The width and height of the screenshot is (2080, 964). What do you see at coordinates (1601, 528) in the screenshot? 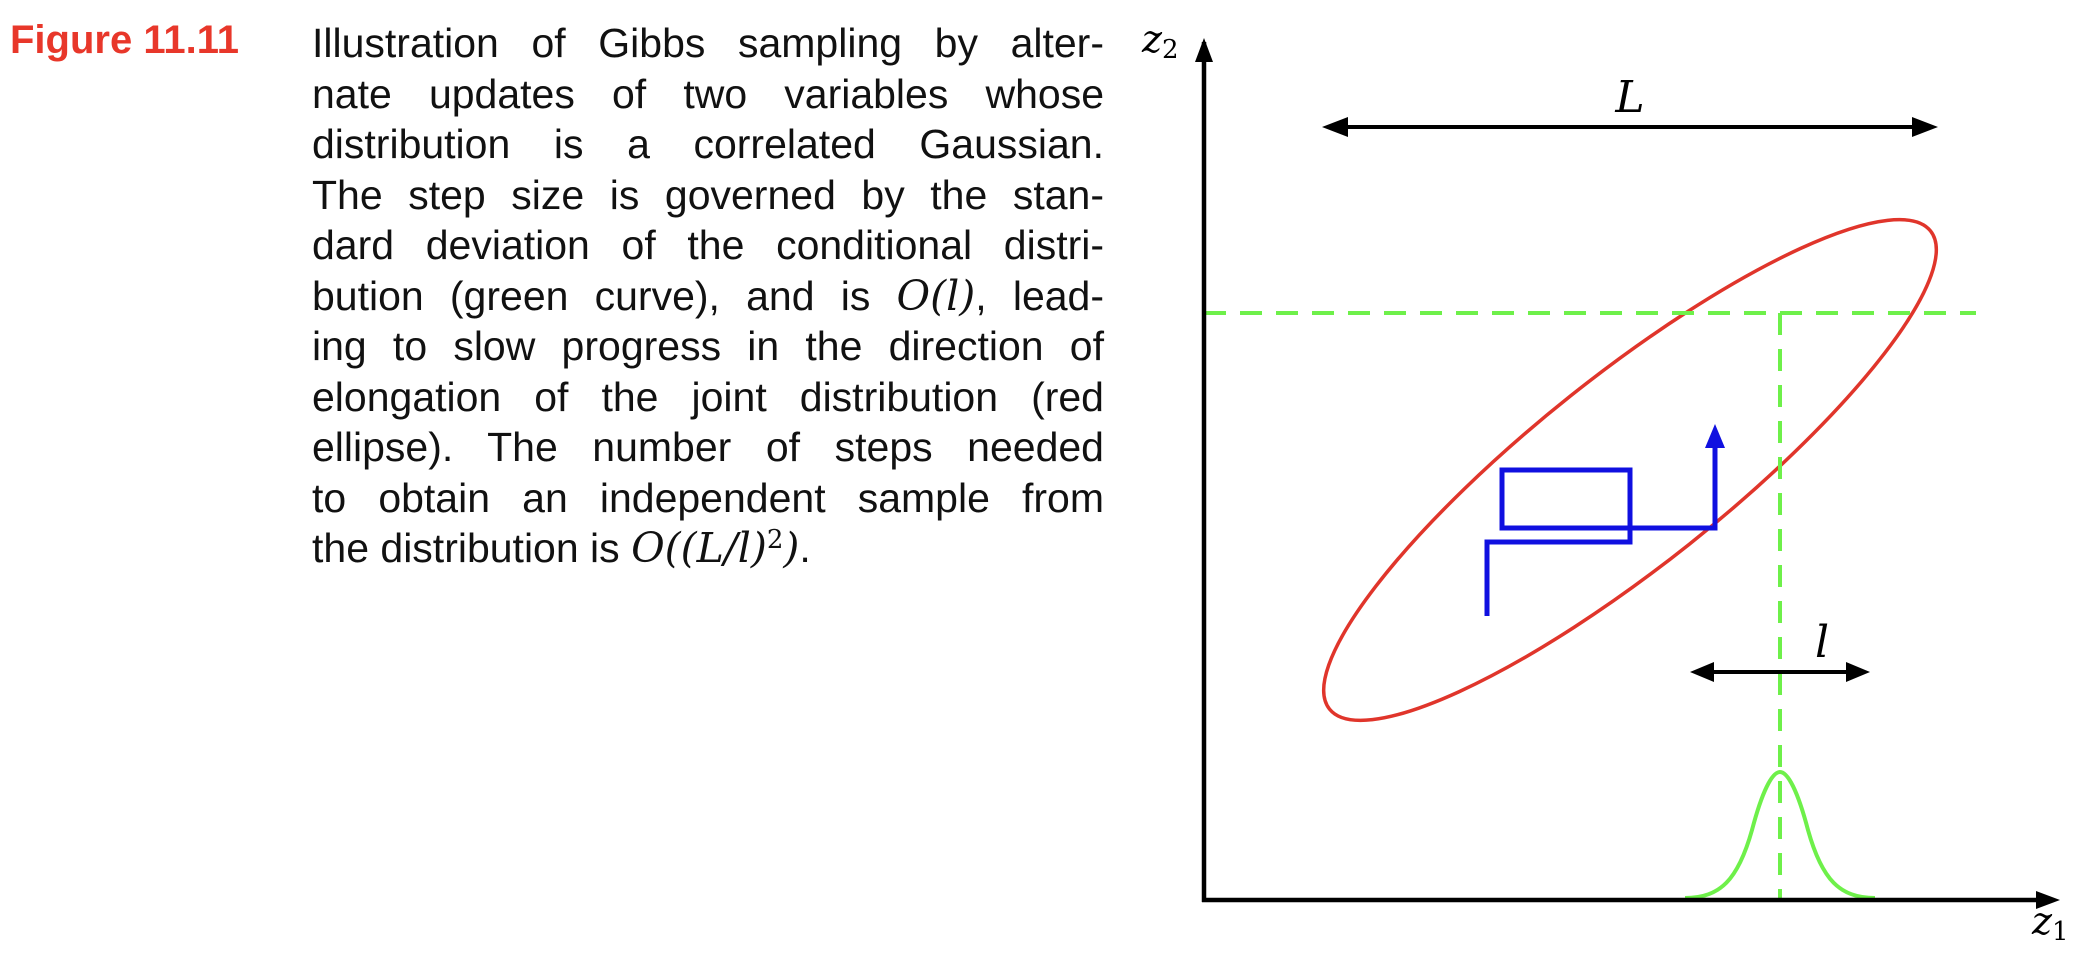
I see `gibbs-sampling-path` at bounding box center [1601, 528].